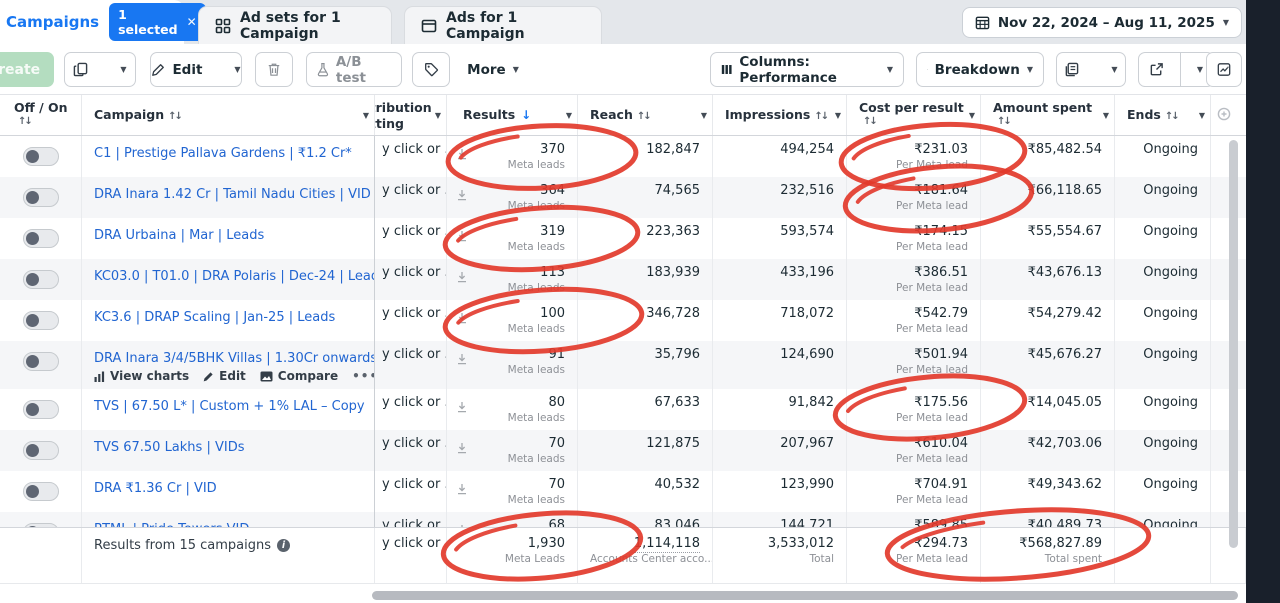 This screenshot has width=1280, height=603. I want to click on header-impressions: Impressions ↑↓ ▼, so click(780, 115).